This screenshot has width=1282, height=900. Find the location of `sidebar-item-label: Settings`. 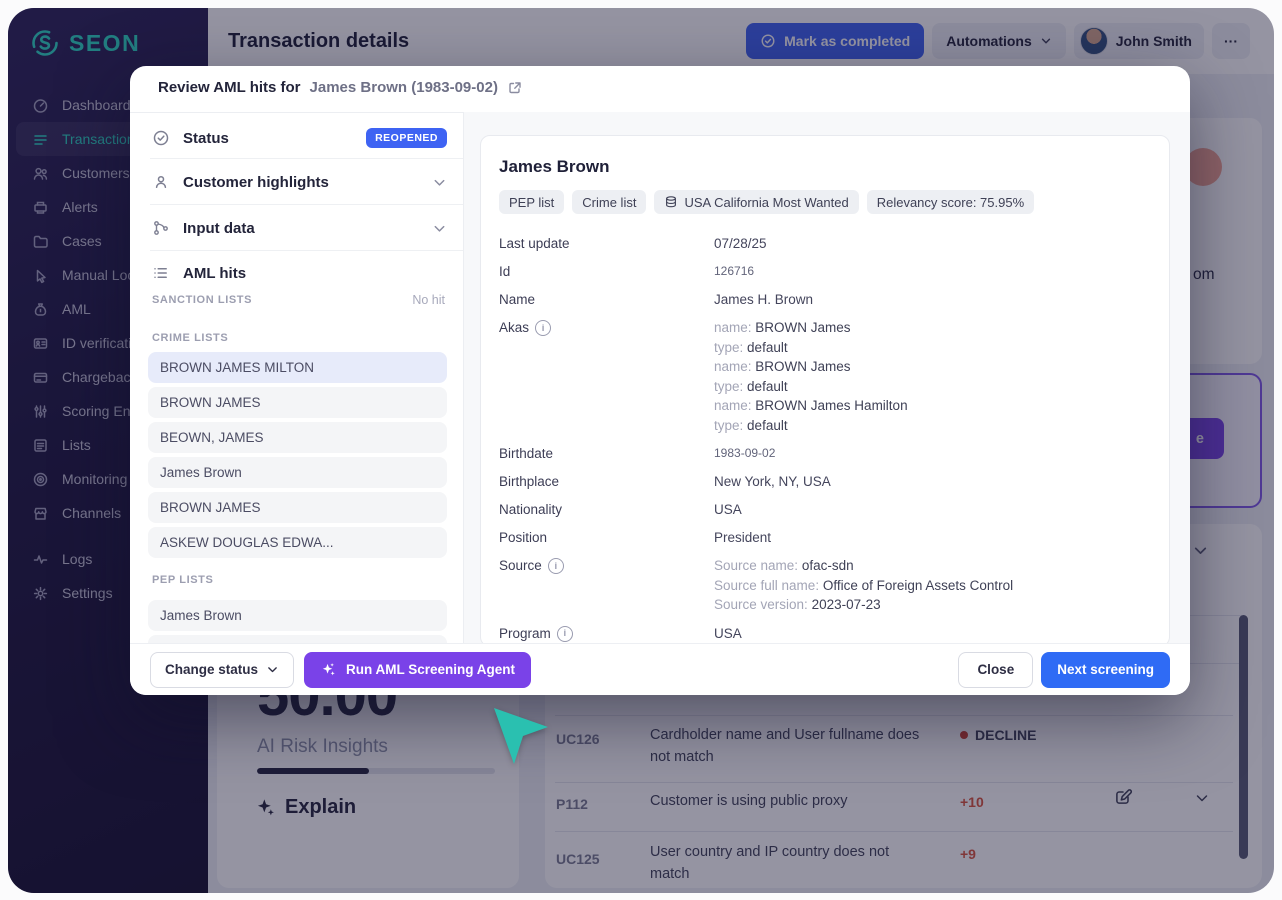

sidebar-item-label: Settings is located at coordinates (87, 593).